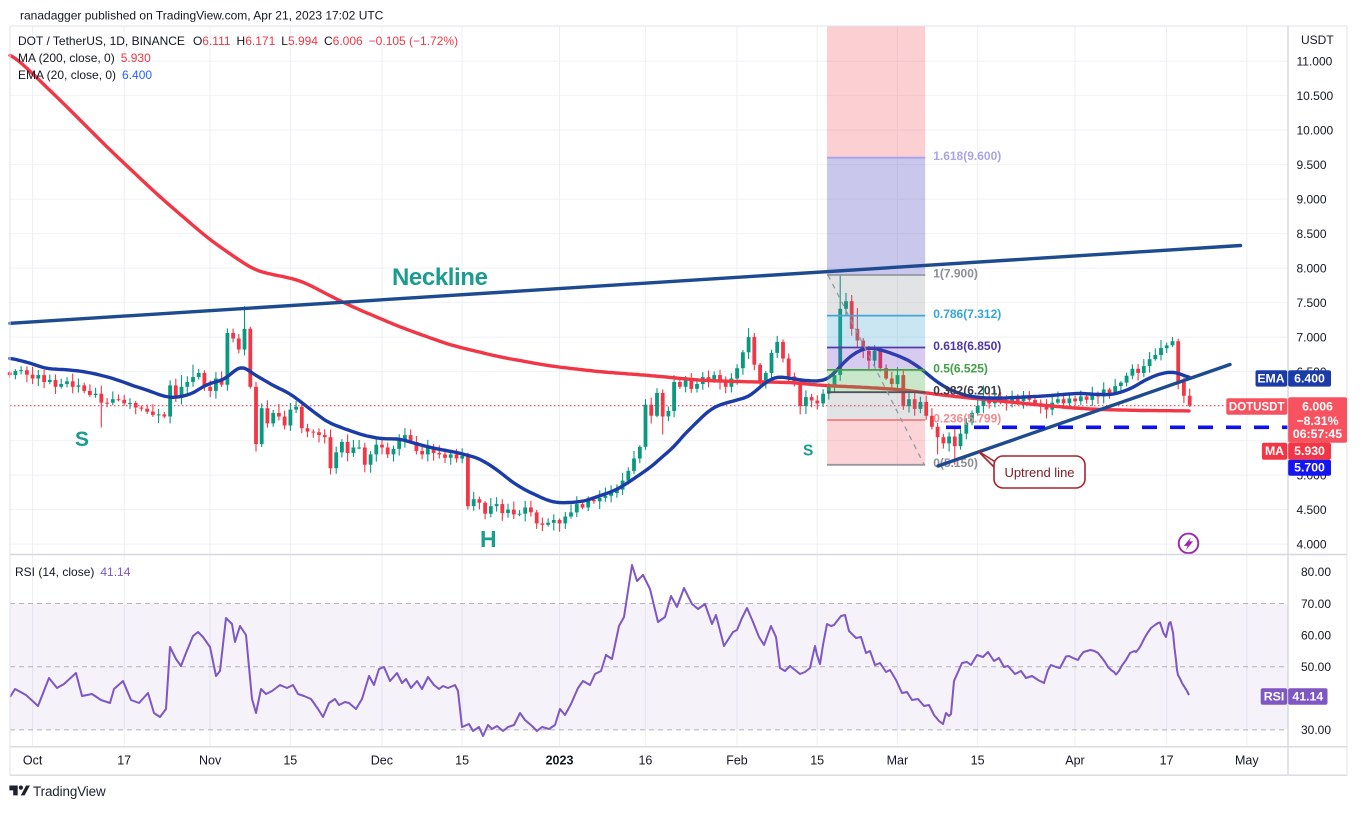  I want to click on svg-text: 1.618(9.600), so click(967, 156).